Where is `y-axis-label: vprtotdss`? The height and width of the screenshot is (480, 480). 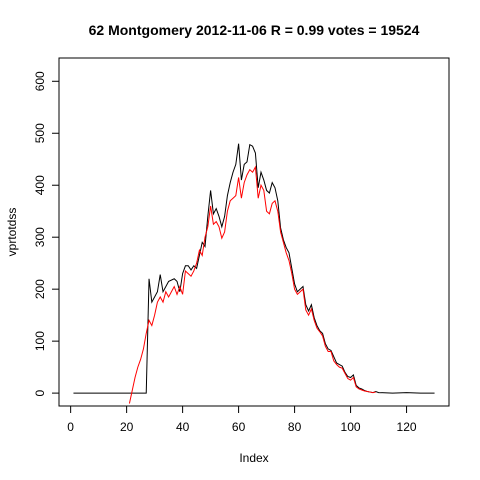 y-axis-label: vprtotdss is located at coordinates (12, 232).